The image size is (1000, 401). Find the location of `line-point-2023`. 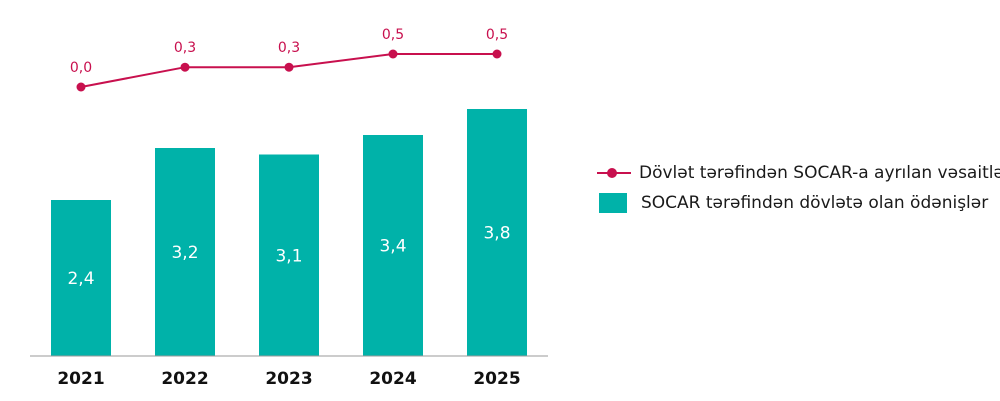

line-point-2023 is located at coordinates (289, 67).